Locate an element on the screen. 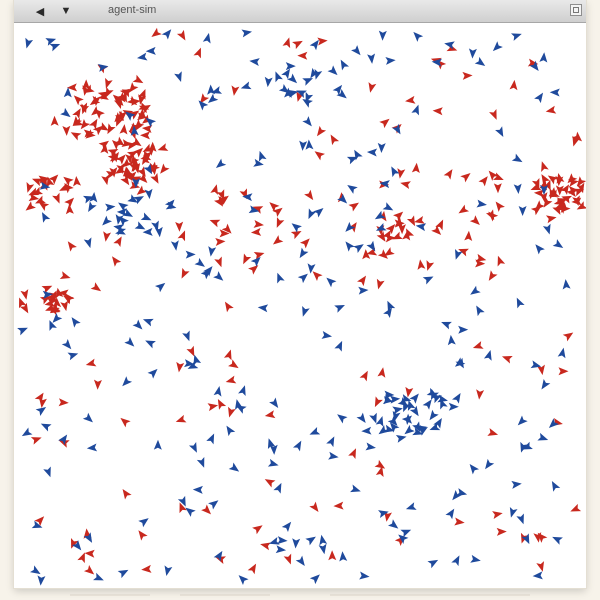 The image size is (600, 600). forward-arrow-icon: ▼ is located at coordinates (66, 11).